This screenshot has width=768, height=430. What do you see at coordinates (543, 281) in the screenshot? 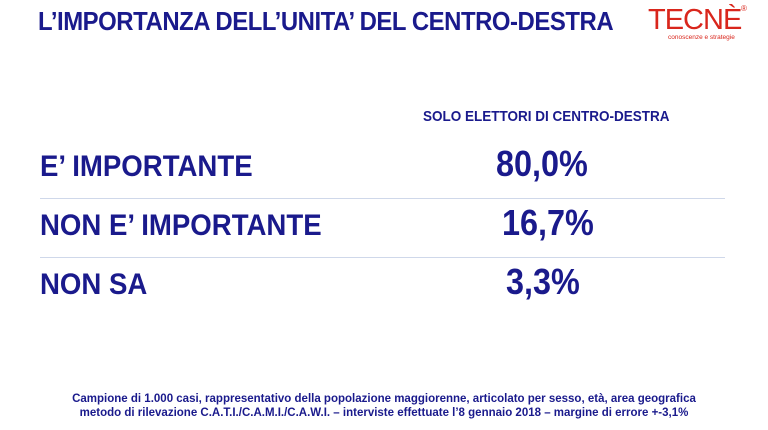
I see `row-value-non-sa: 3,3%` at bounding box center [543, 281].